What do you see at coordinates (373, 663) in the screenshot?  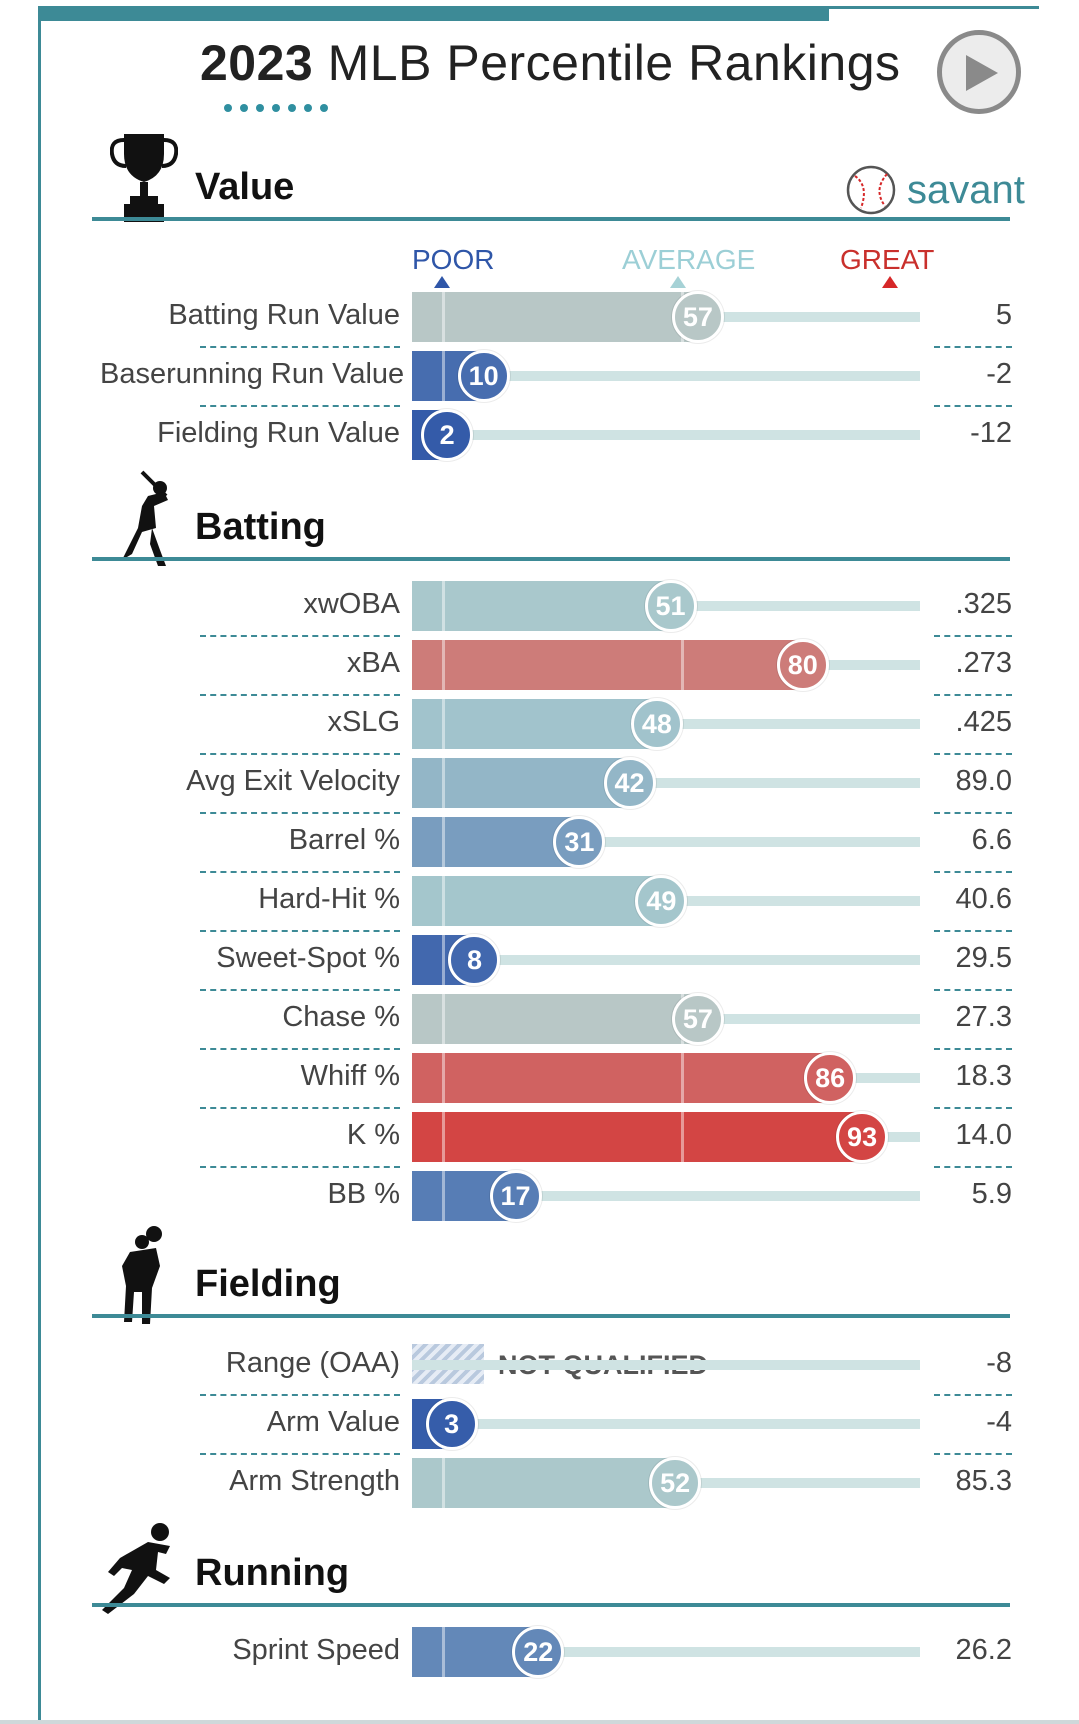 I see `metric-label-xba: xBA` at bounding box center [373, 663].